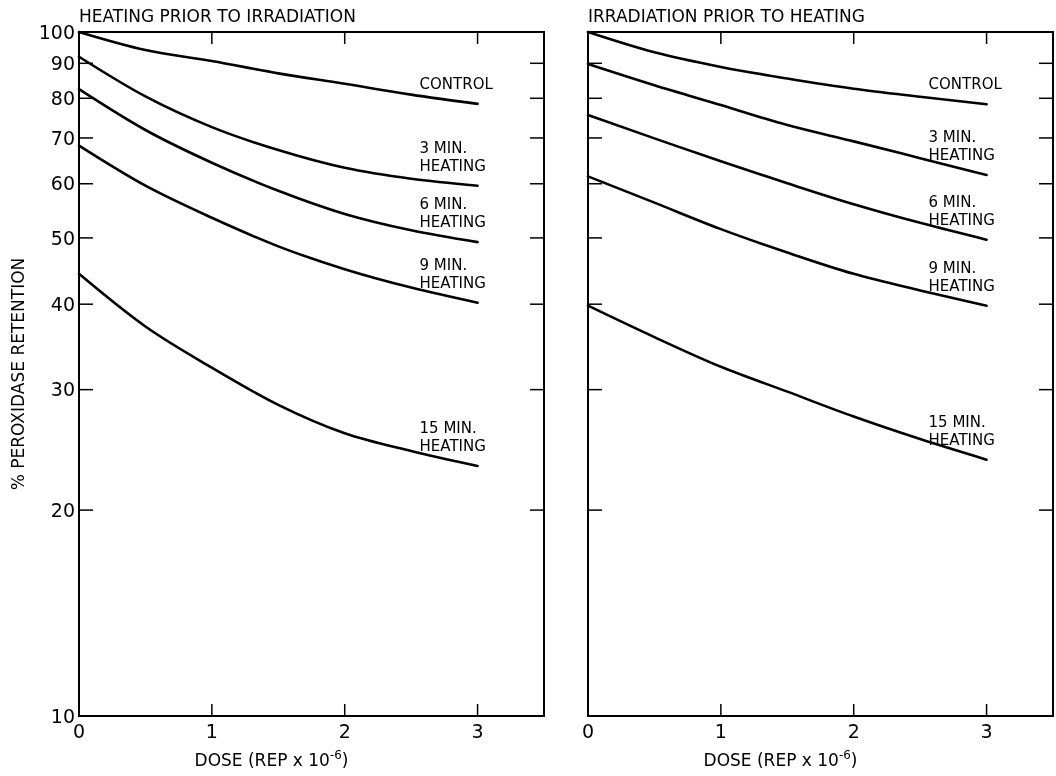 The image size is (1056, 776). I want to click on y-tick-label: 50, so click(62, 237).